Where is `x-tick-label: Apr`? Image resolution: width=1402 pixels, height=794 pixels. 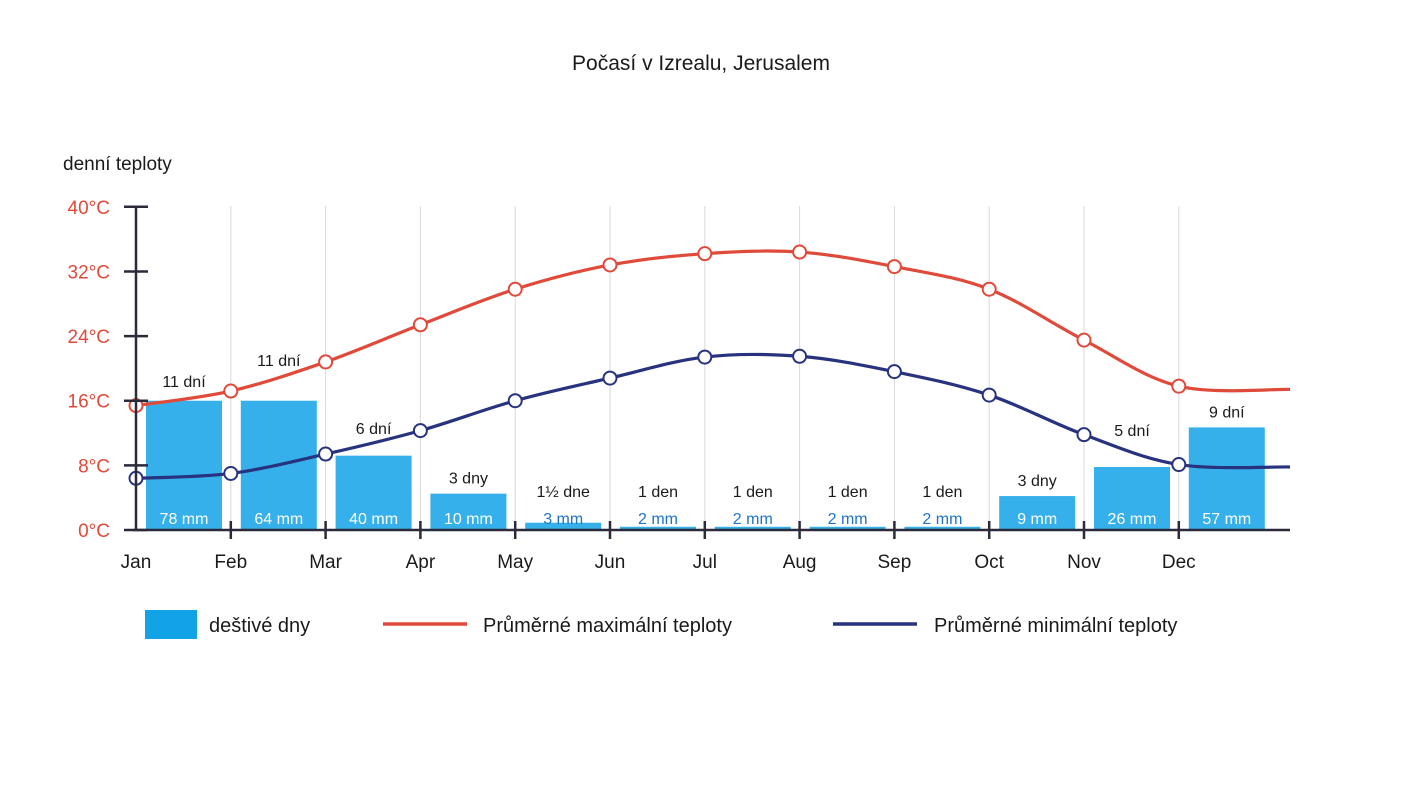
x-tick-label: Apr is located at coordinates (421, 562).